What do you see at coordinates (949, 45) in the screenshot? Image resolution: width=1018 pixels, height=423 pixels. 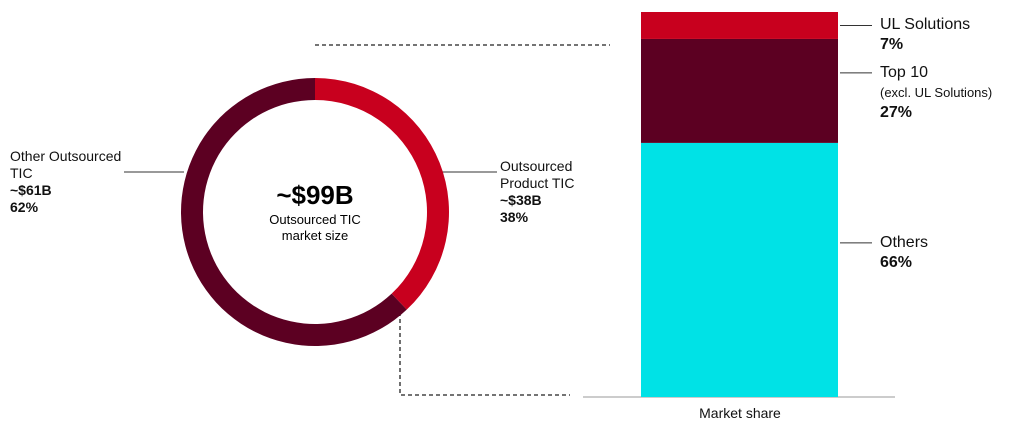 I see `value-label: 7` at bounding box center [949, 45].